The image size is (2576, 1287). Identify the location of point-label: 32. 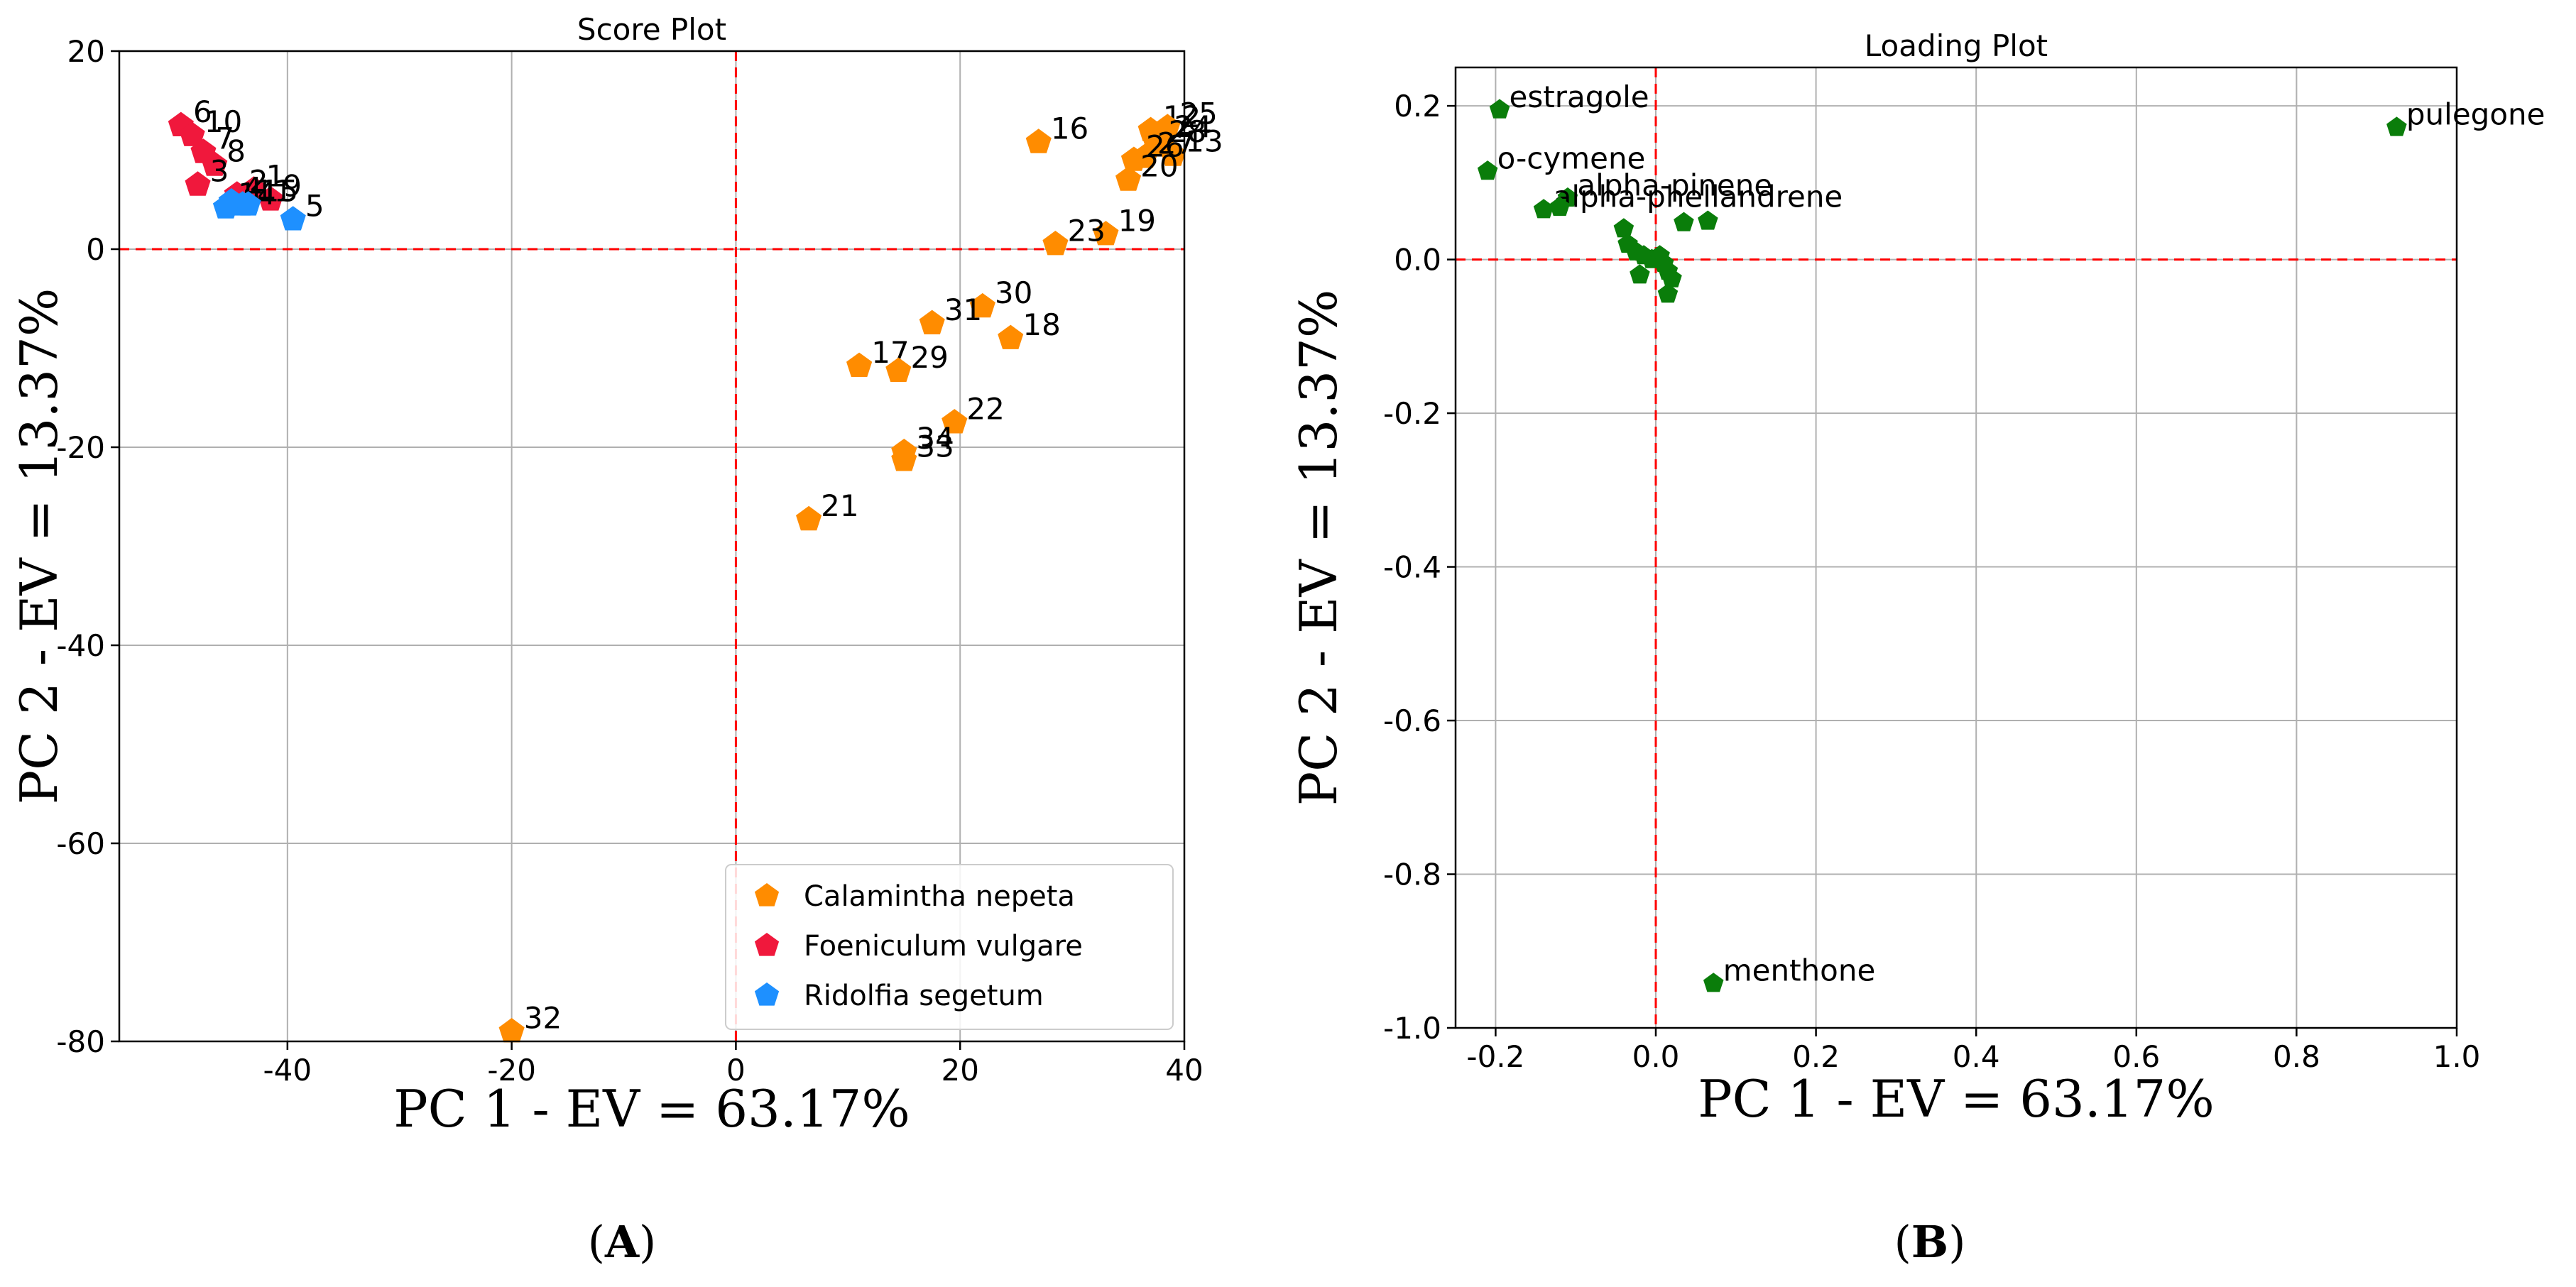
(543, 1017).